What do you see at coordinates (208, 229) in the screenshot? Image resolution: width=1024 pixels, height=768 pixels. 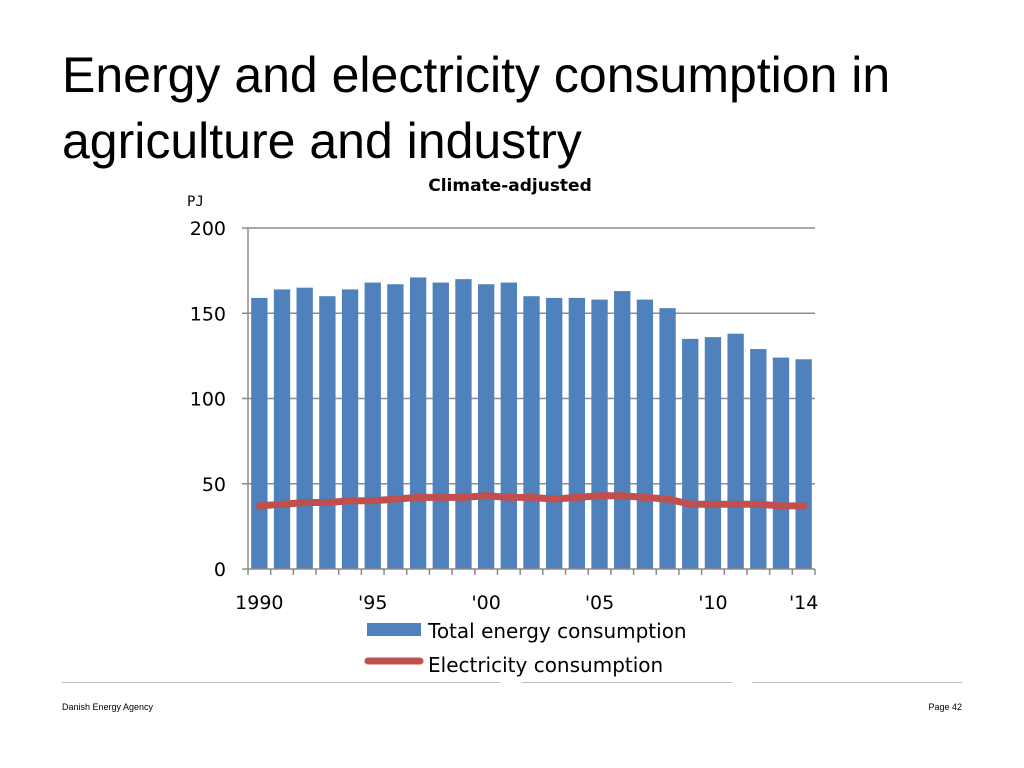 I see `y-tick-label: 200` at bounding box center [208, 229].